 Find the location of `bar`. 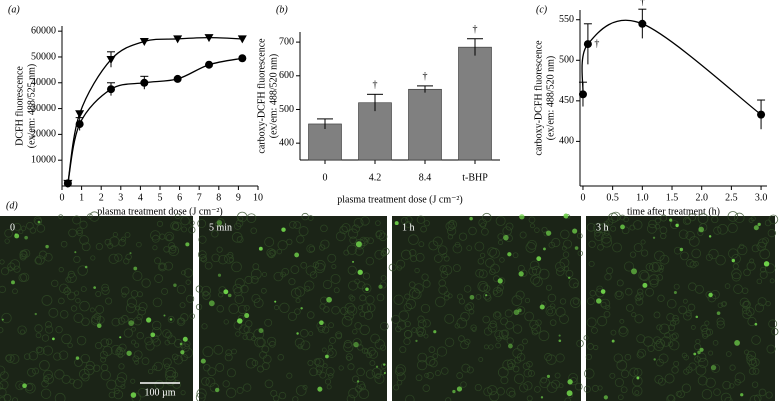

bar is located at coordinates (475, 103).